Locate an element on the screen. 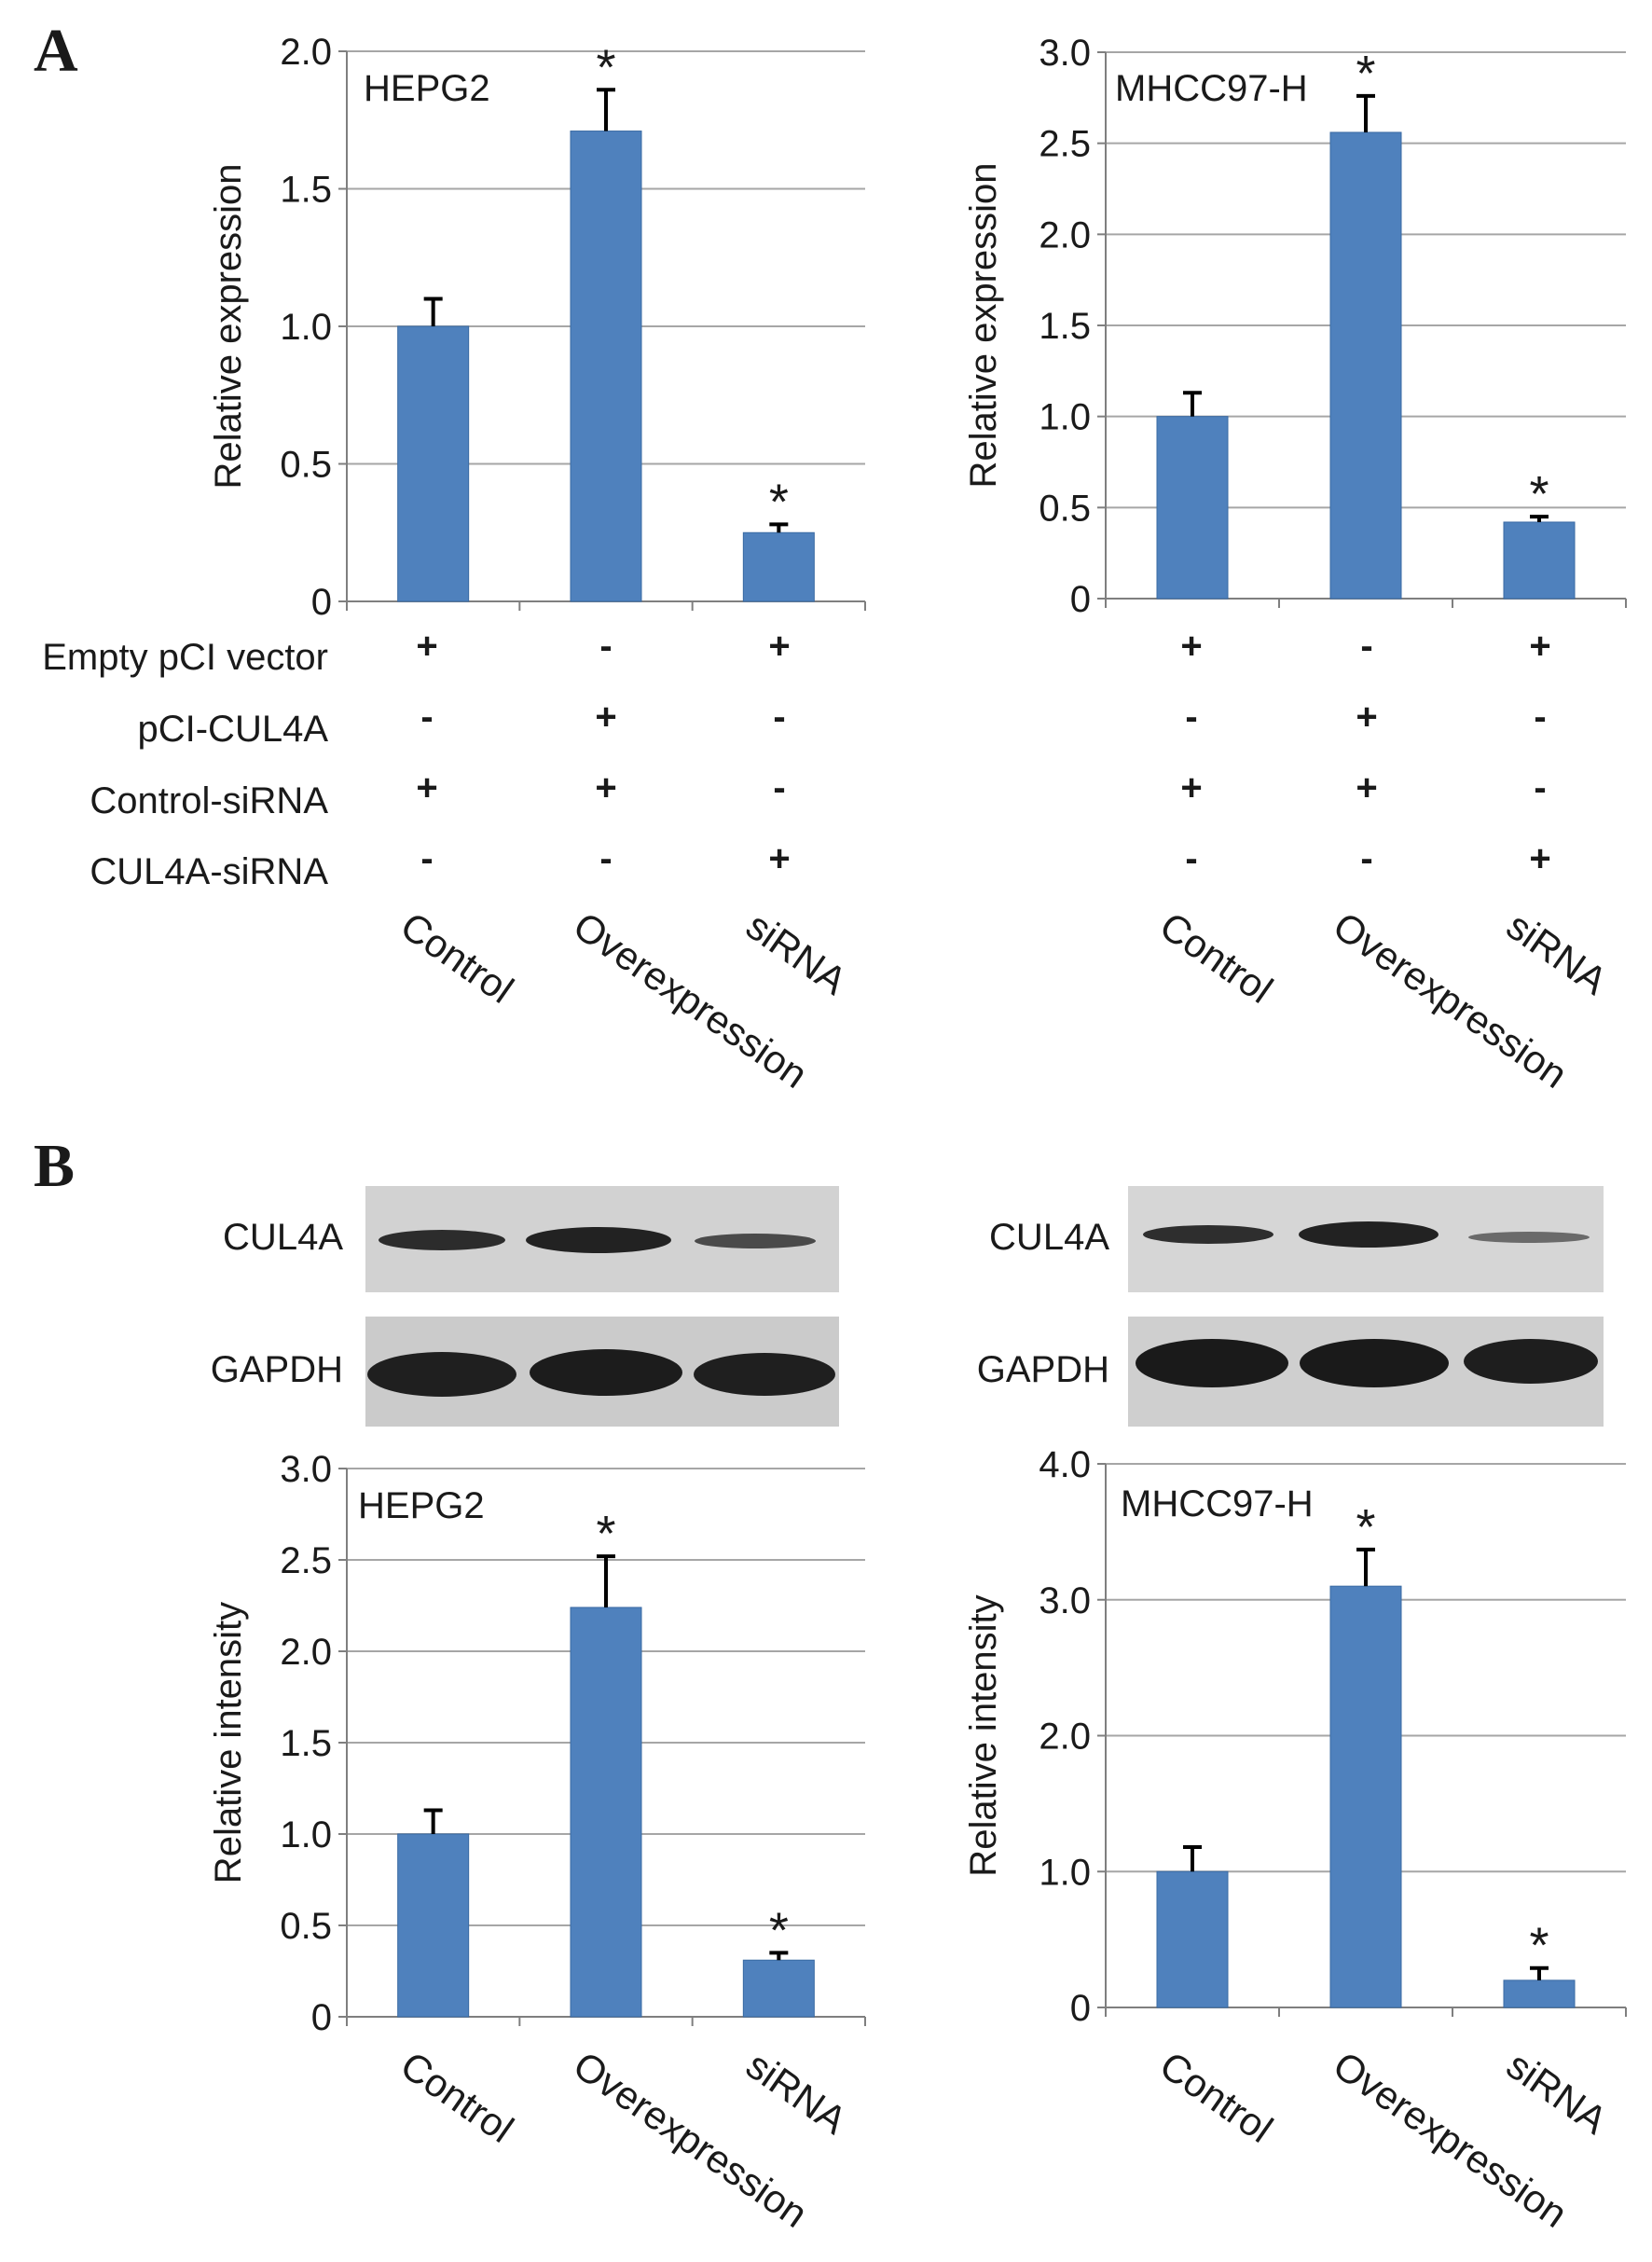 Image resolution: width=1652 pixels, height=2262 pixels. treatment-row-label: CUL4A-siRNA is located at coordinates (208, 871).